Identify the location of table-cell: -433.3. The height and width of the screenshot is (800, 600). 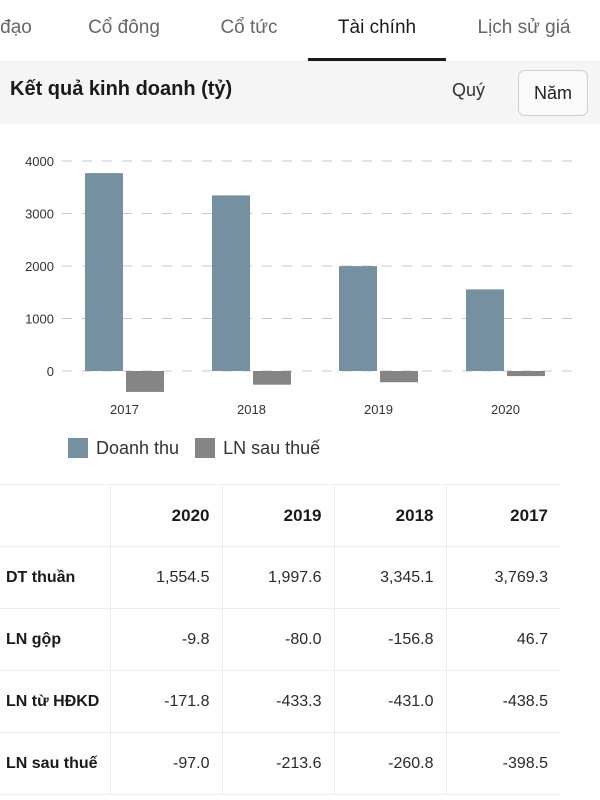
(278, 701).